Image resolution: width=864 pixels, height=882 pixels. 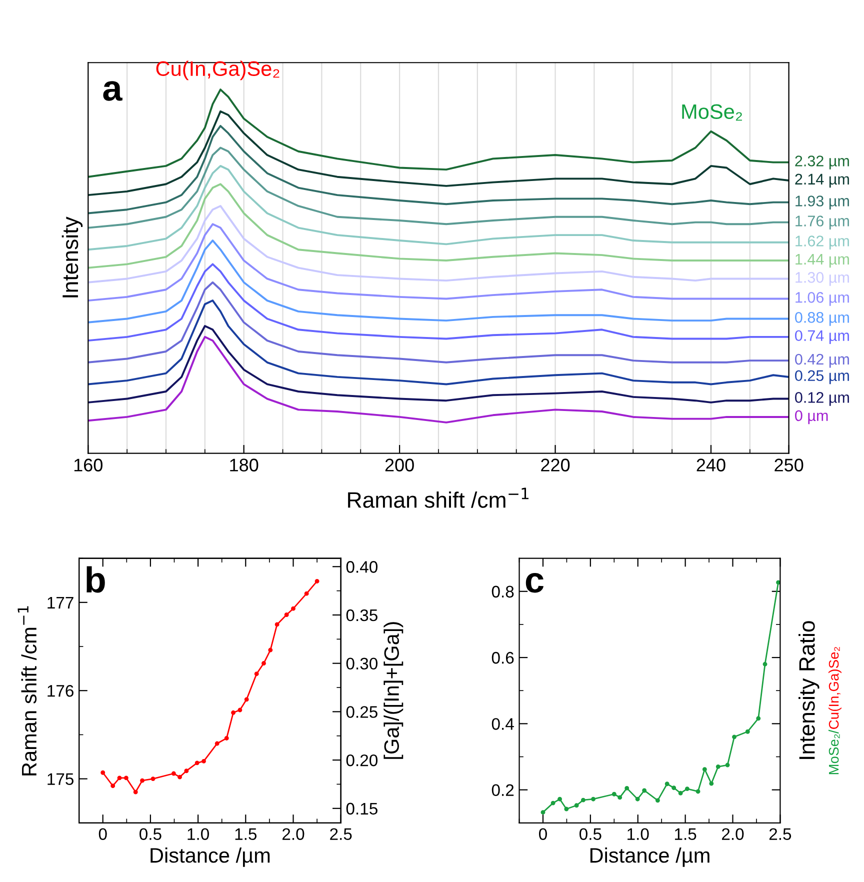 What do you see at coordinates (399, 465) in the screenshot?
I see `x-tick-label: 200` at bounding box center [399, 465].